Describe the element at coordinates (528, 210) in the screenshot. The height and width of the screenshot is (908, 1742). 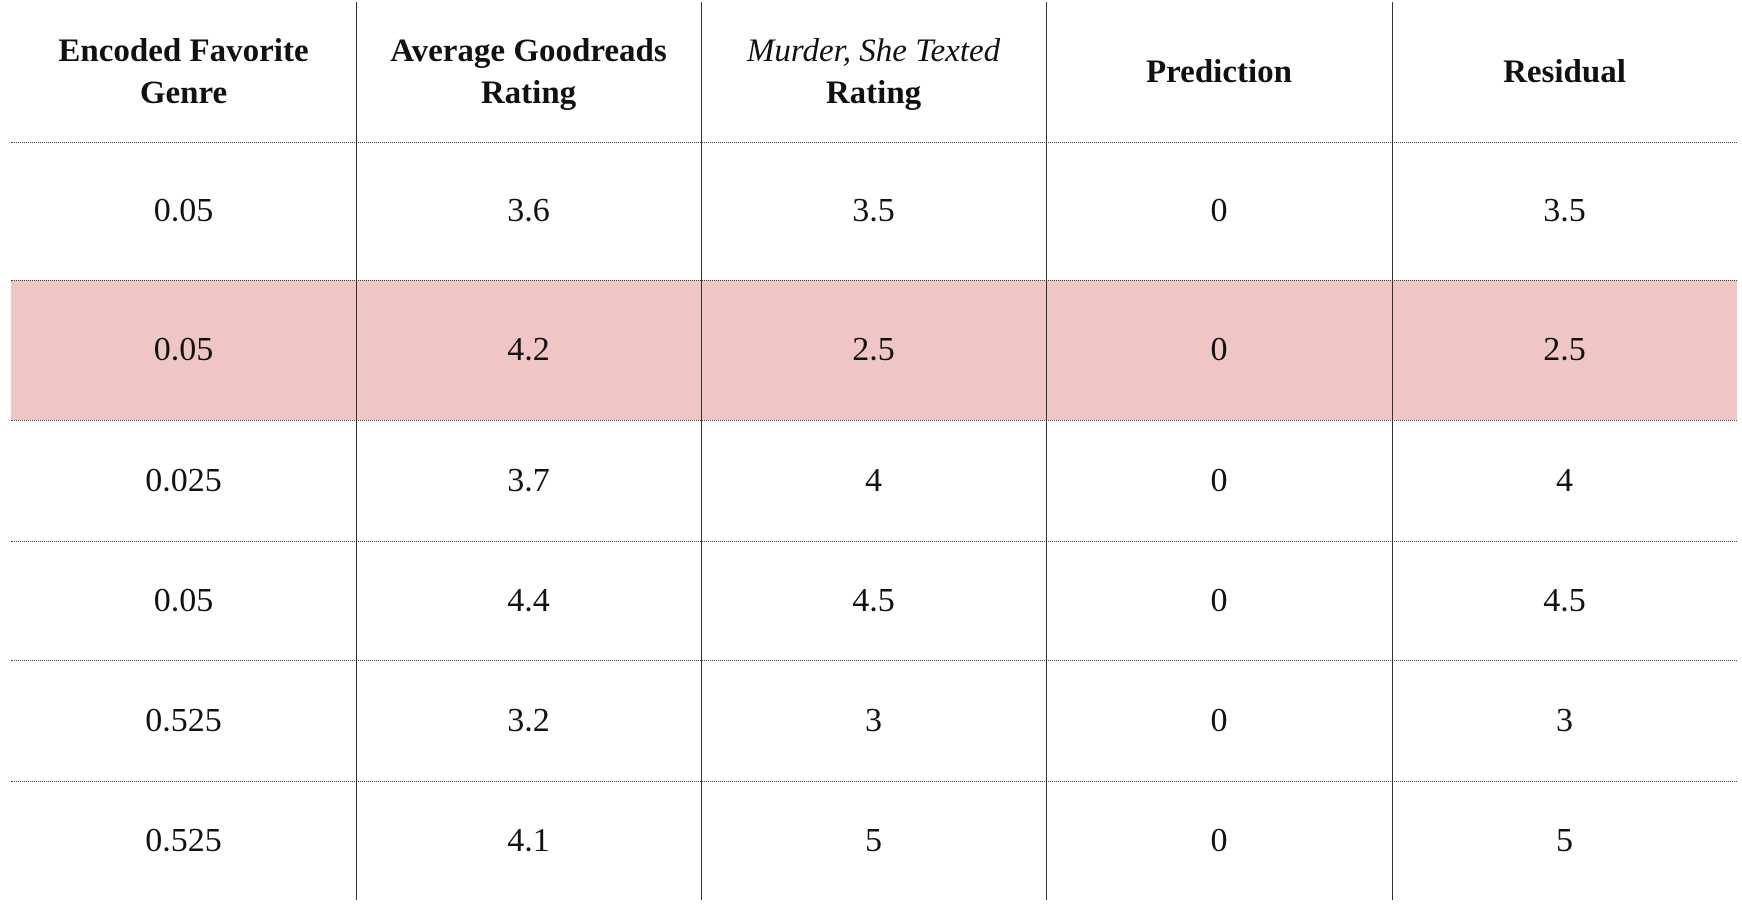
I see `table-cell: 3.6` at that location.